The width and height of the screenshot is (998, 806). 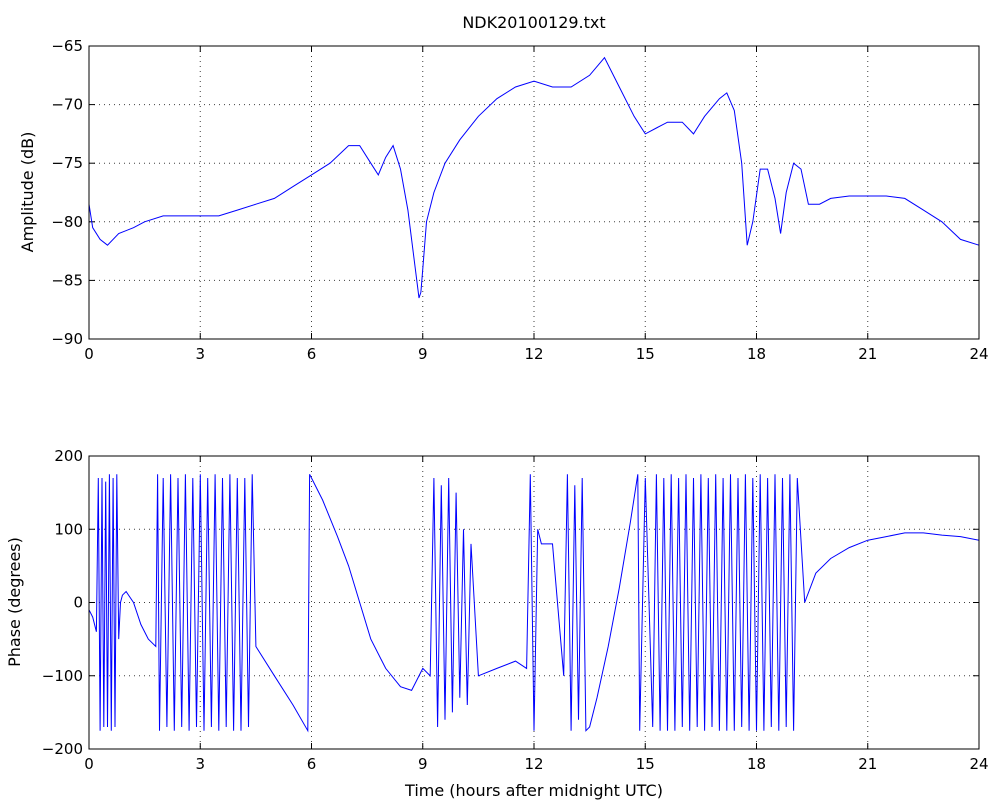 What do you see at coordinates (867, 764) in the screenshot?
I see `ph-x-tick-label: 21` at bounding box center [867, 764].